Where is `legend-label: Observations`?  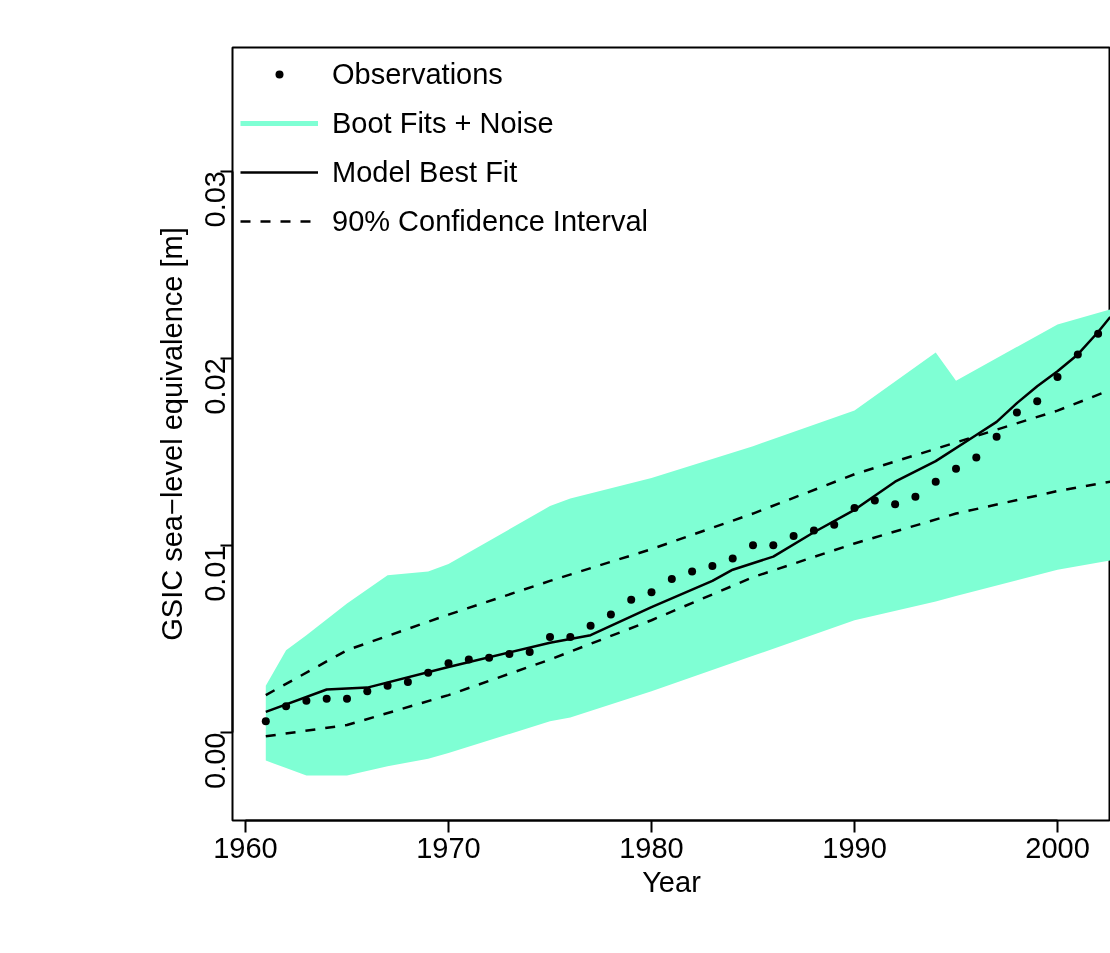 legend-label: Observations is located at coordinates (417, 74).